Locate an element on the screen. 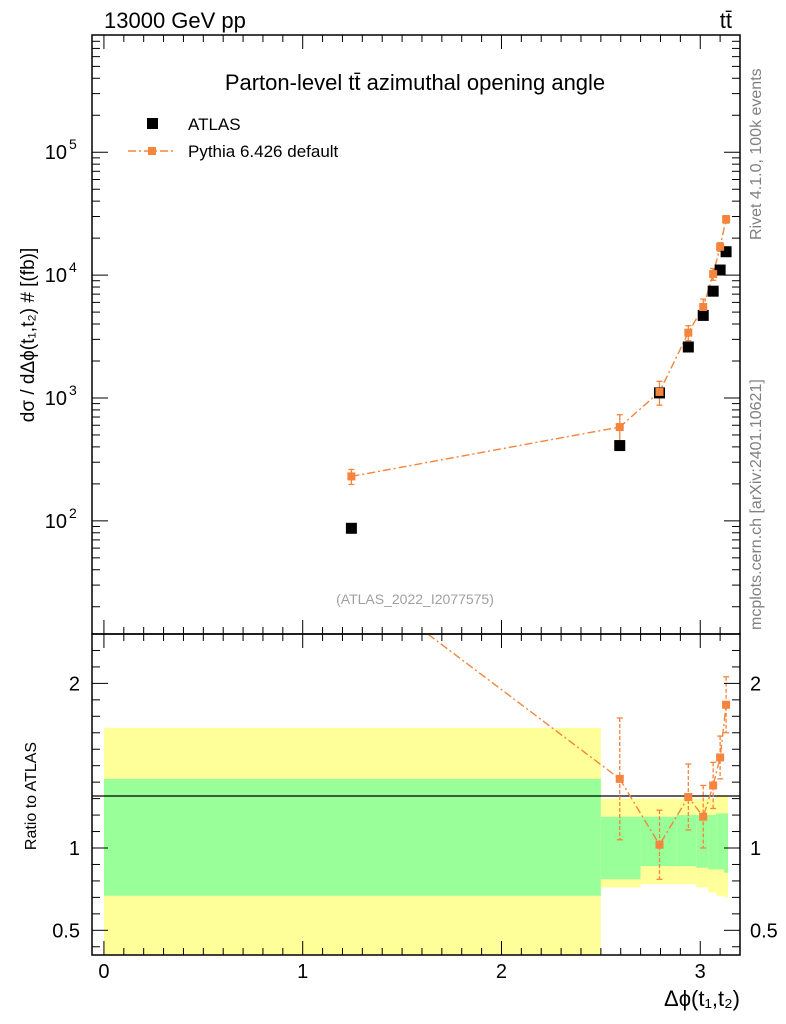 Image resolution: width=786 pixels, height=1024 pixels. x-tick-label: 0 is located at coordinates (103, 972).